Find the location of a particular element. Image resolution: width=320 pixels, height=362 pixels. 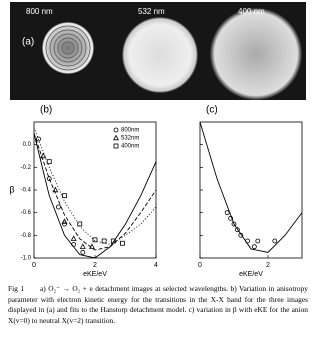

caption-label: Fig 1 is located at coordinates (16, 288).